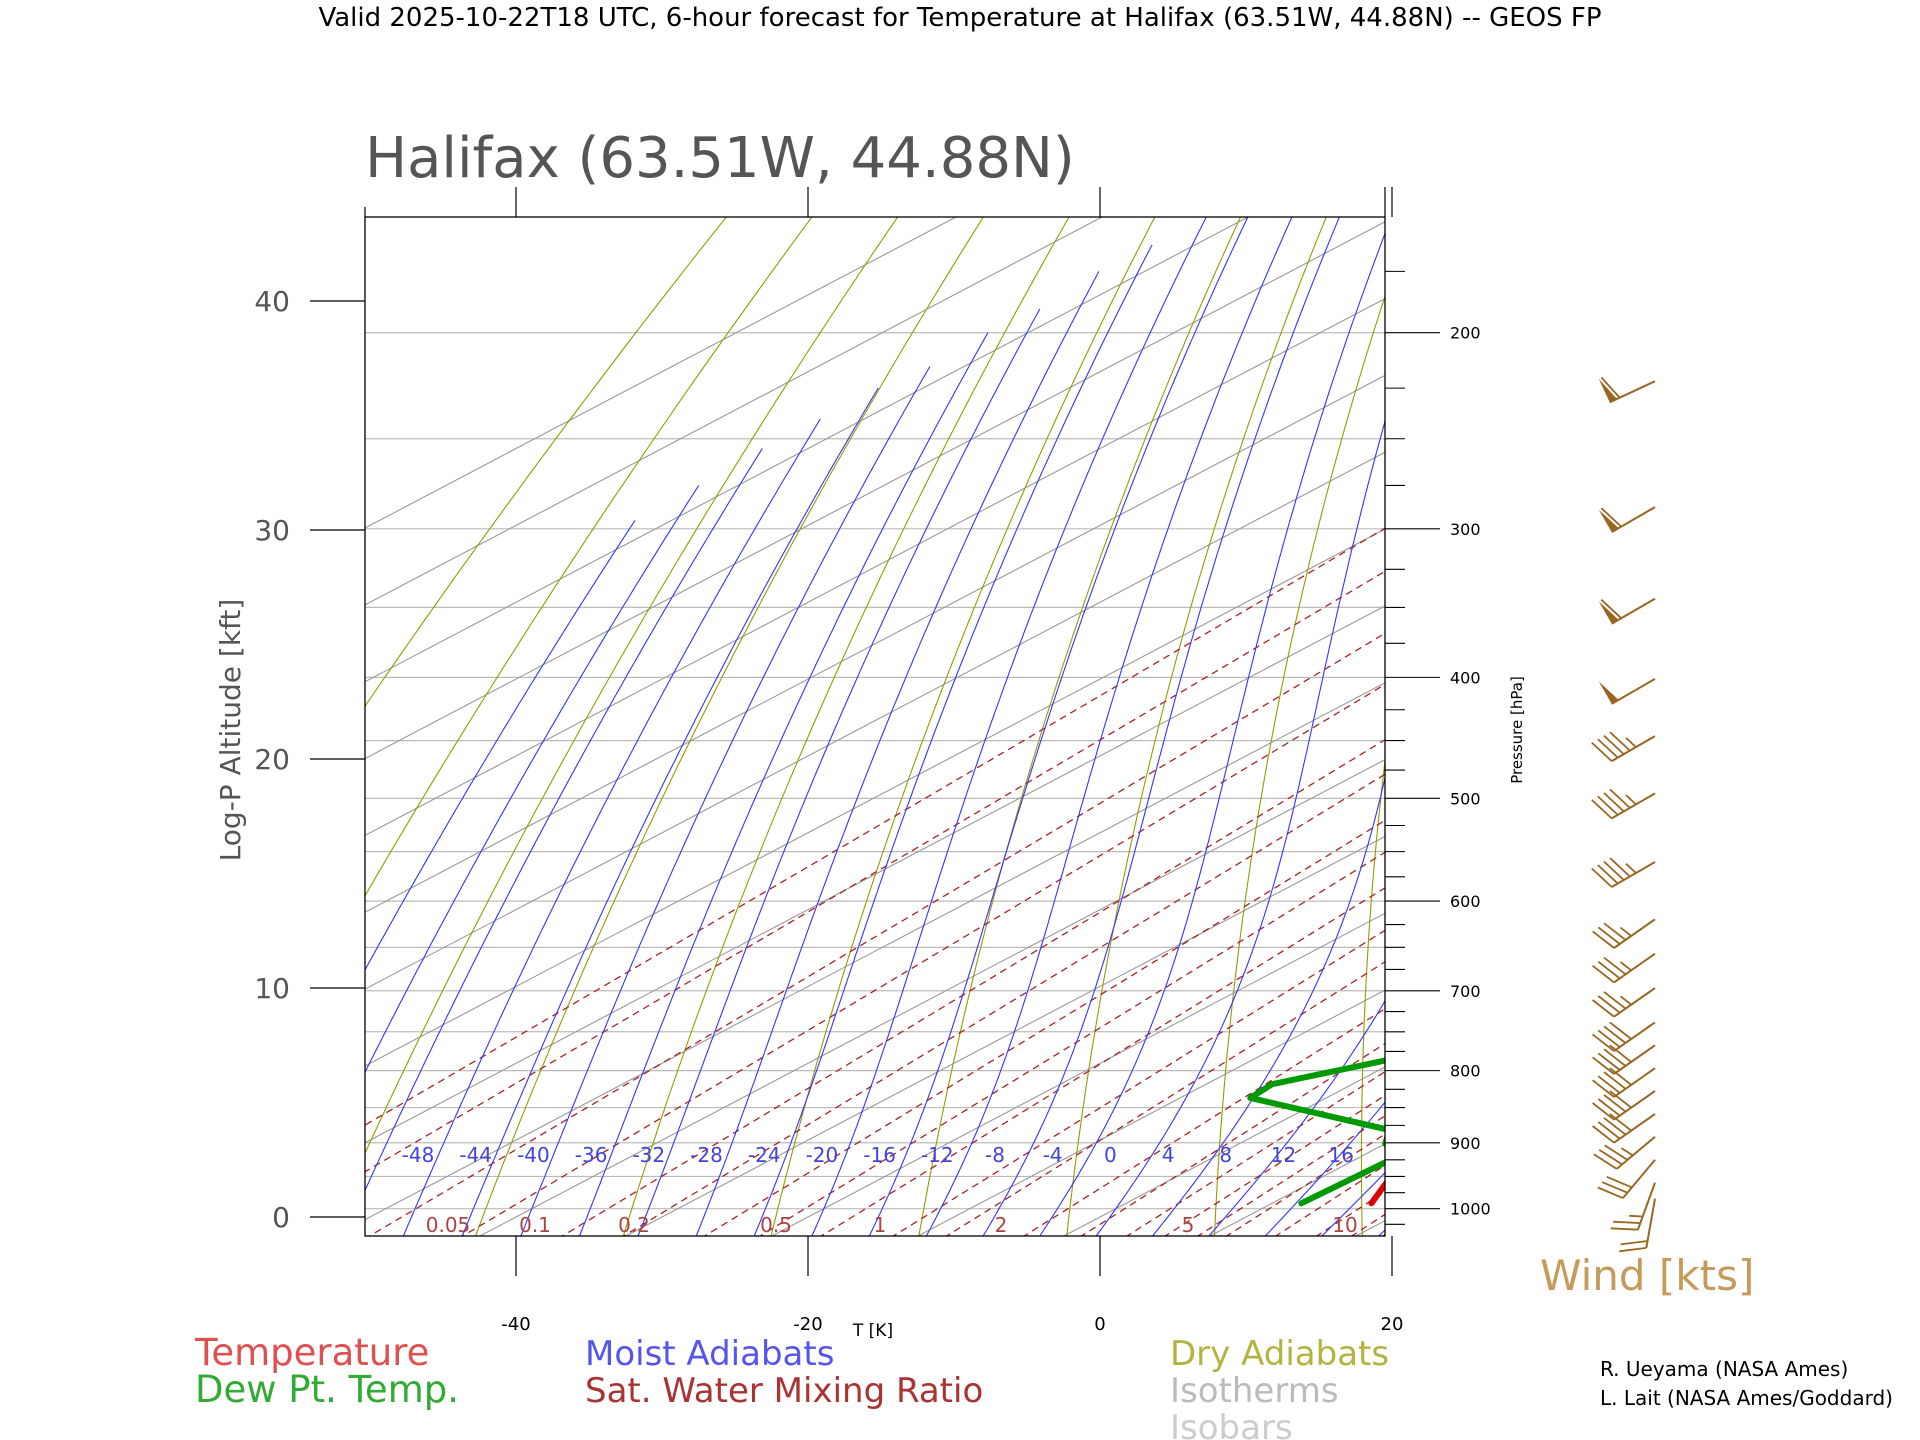  What do you see at coordinates (591, 1155) in the screenshot?
I see `moist-adiabat-label: -36` at bounding box center [591, 1155].